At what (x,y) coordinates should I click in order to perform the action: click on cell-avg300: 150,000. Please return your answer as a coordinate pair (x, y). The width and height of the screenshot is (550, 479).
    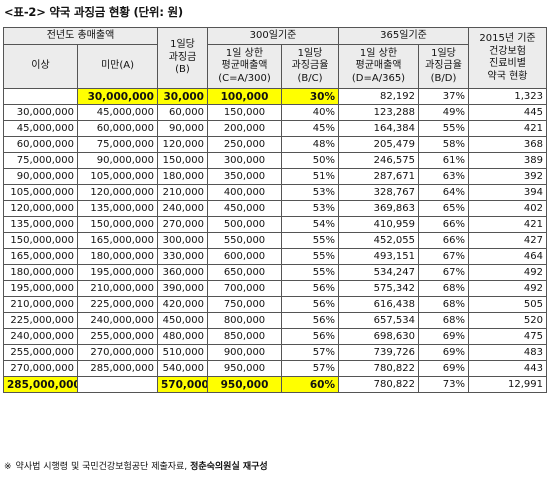
    Looking at the image, I should click on (244, 112).